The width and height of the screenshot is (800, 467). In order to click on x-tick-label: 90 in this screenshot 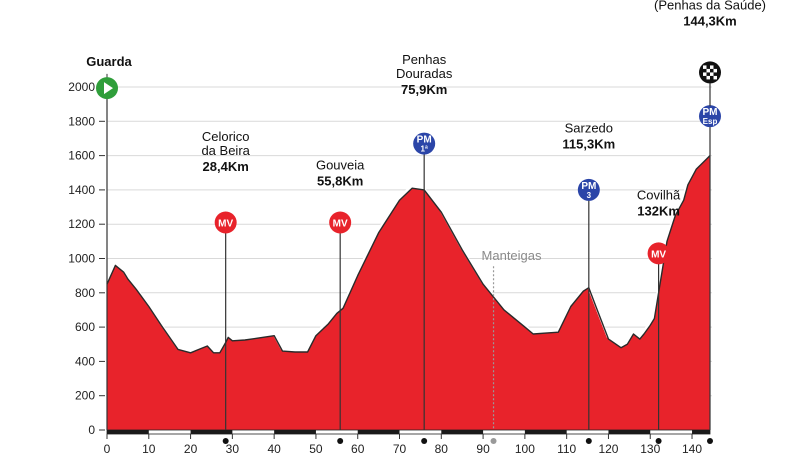, I will do `click(483, 449)`.